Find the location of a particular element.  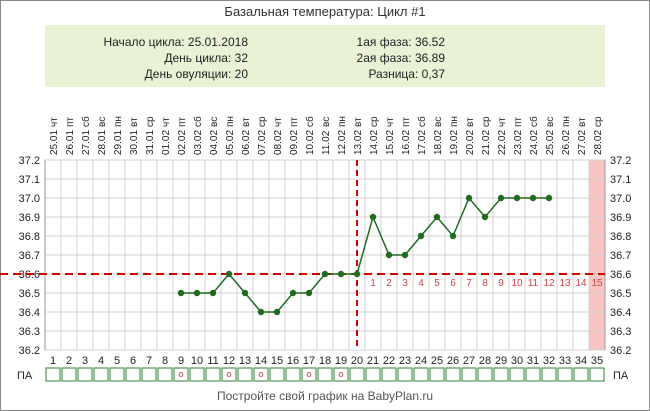

y-tick-label-left: 36.3 is located at coordinates (29, 332).